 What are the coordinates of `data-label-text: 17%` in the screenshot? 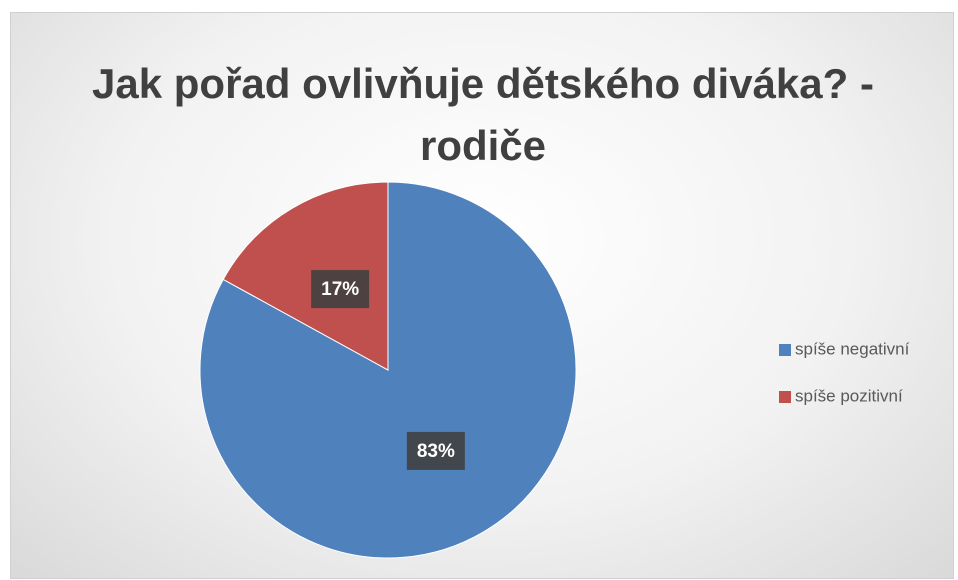 It's located at (340, 289).